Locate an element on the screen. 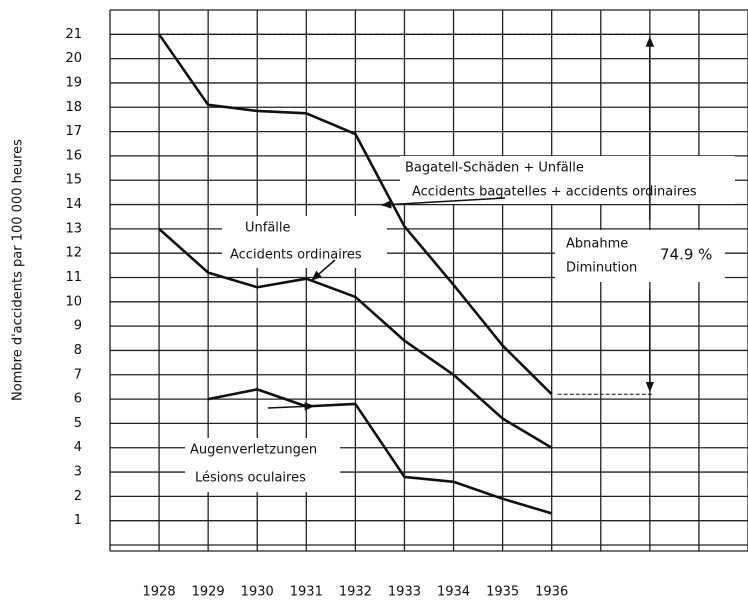  x-tick-label: 1936 is located at coordinates (551, 592).